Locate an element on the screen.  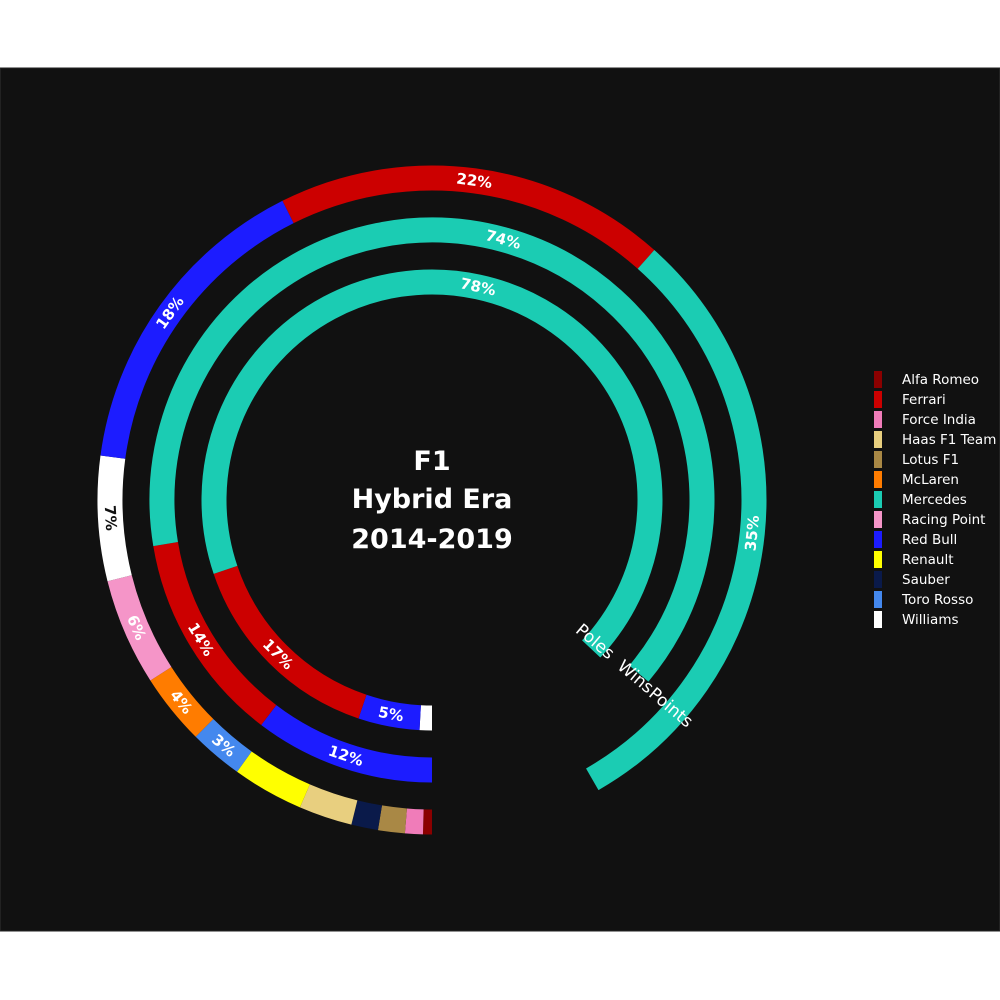
title-line-2: Hybrid Era is located at coordinates (432, 499).